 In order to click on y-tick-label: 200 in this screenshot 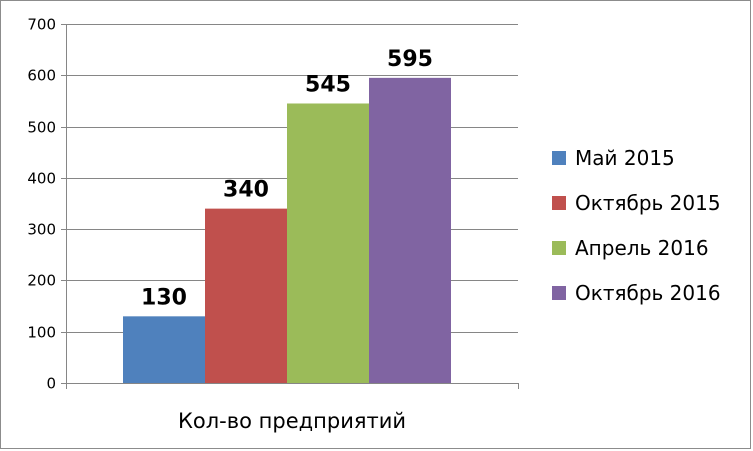, I will do `click(41, 281)`.